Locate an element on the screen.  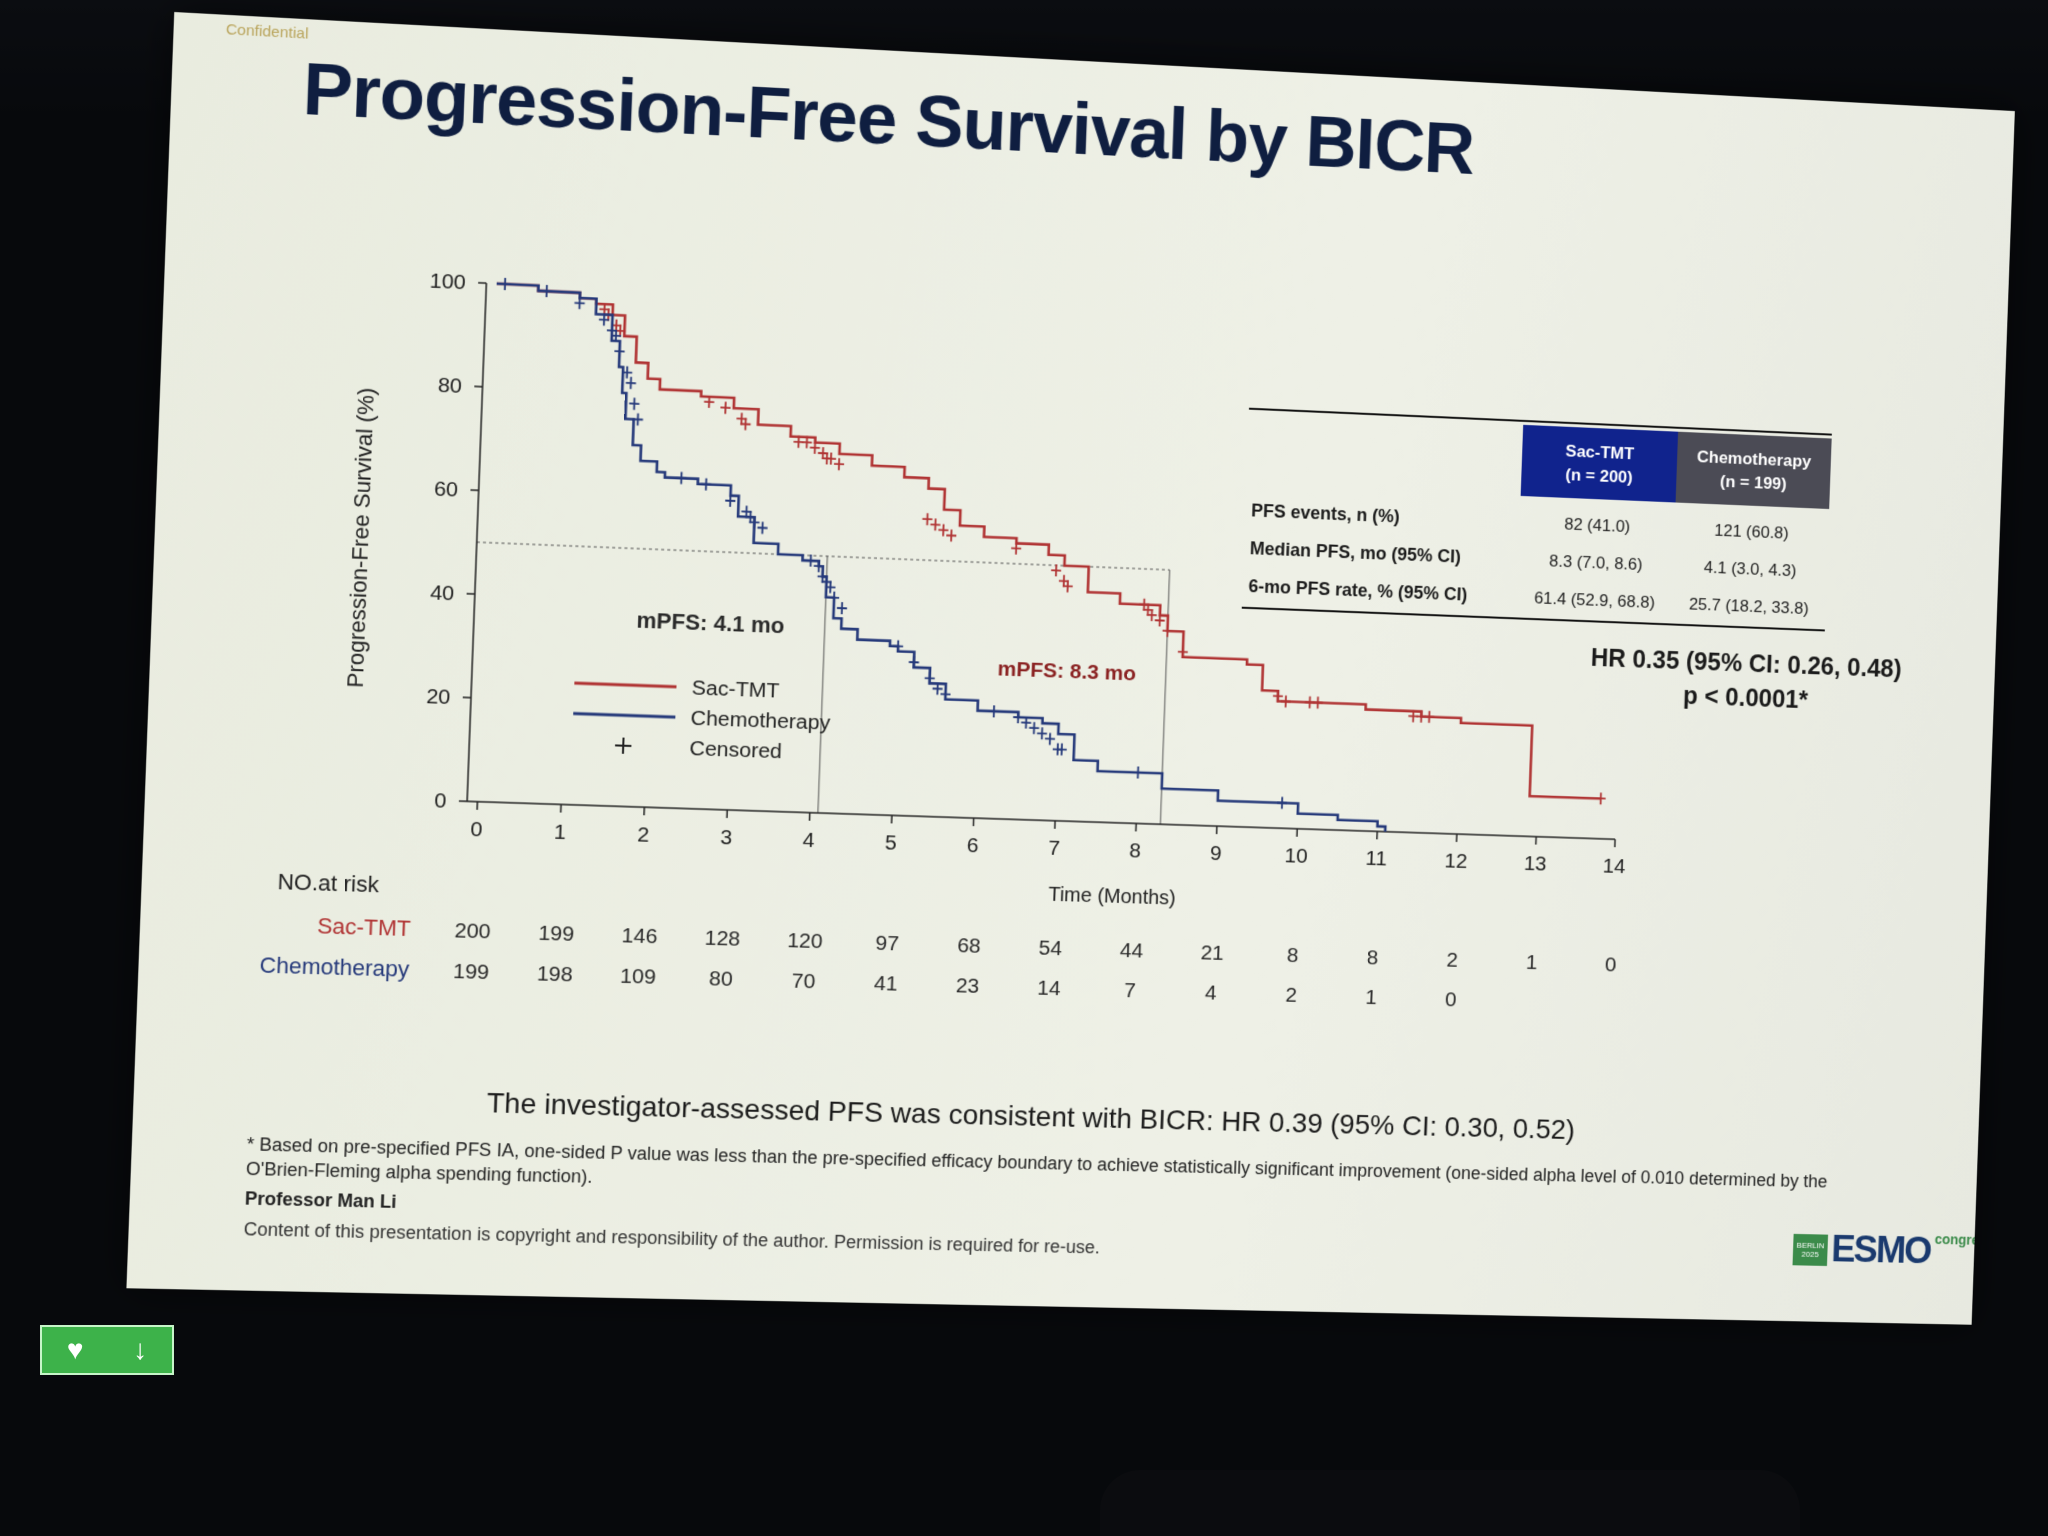
x-tick-label: 4 is located at coordinates (808, 840).